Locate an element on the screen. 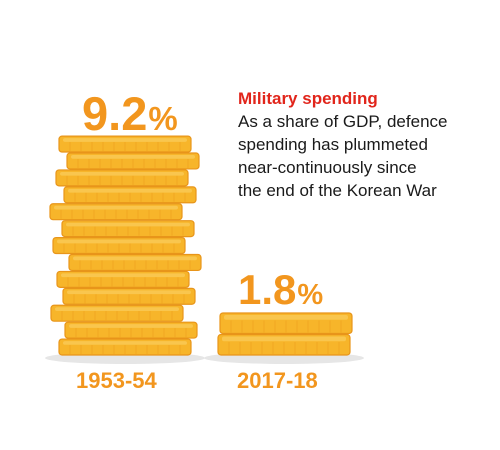  value-label-1953-54: 9.2% is located at coordinates (130, 113).